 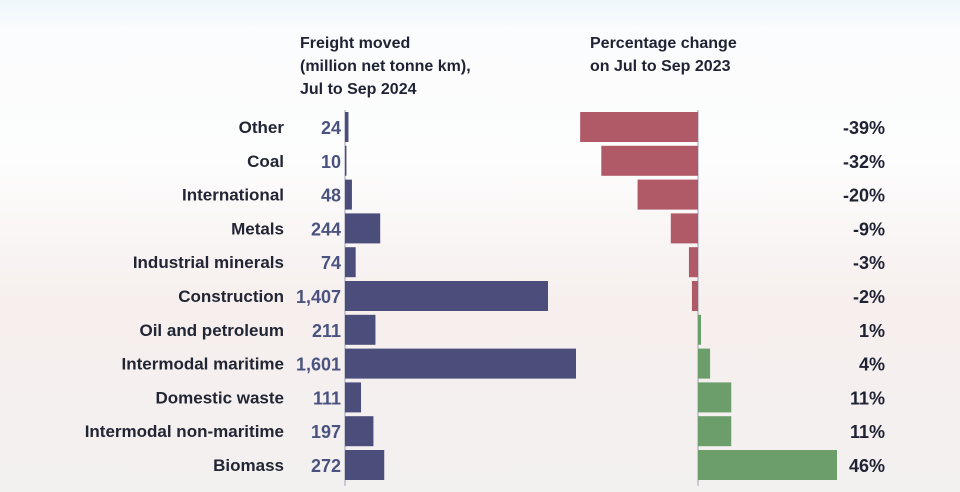 What do you see at coordinates (663, 55) in the screenshot?
I see `right-panel-header: Percentage change on Jul to Sep 2023` at bounding box center [663, 55].